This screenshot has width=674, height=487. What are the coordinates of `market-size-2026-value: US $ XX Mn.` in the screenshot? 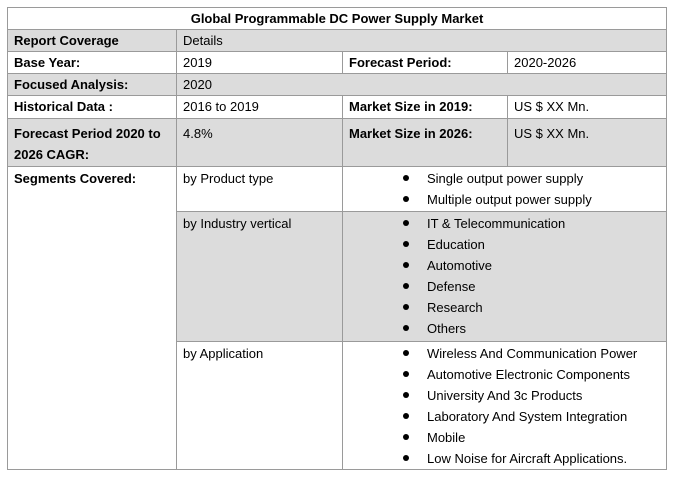 It's located at (587, 142).